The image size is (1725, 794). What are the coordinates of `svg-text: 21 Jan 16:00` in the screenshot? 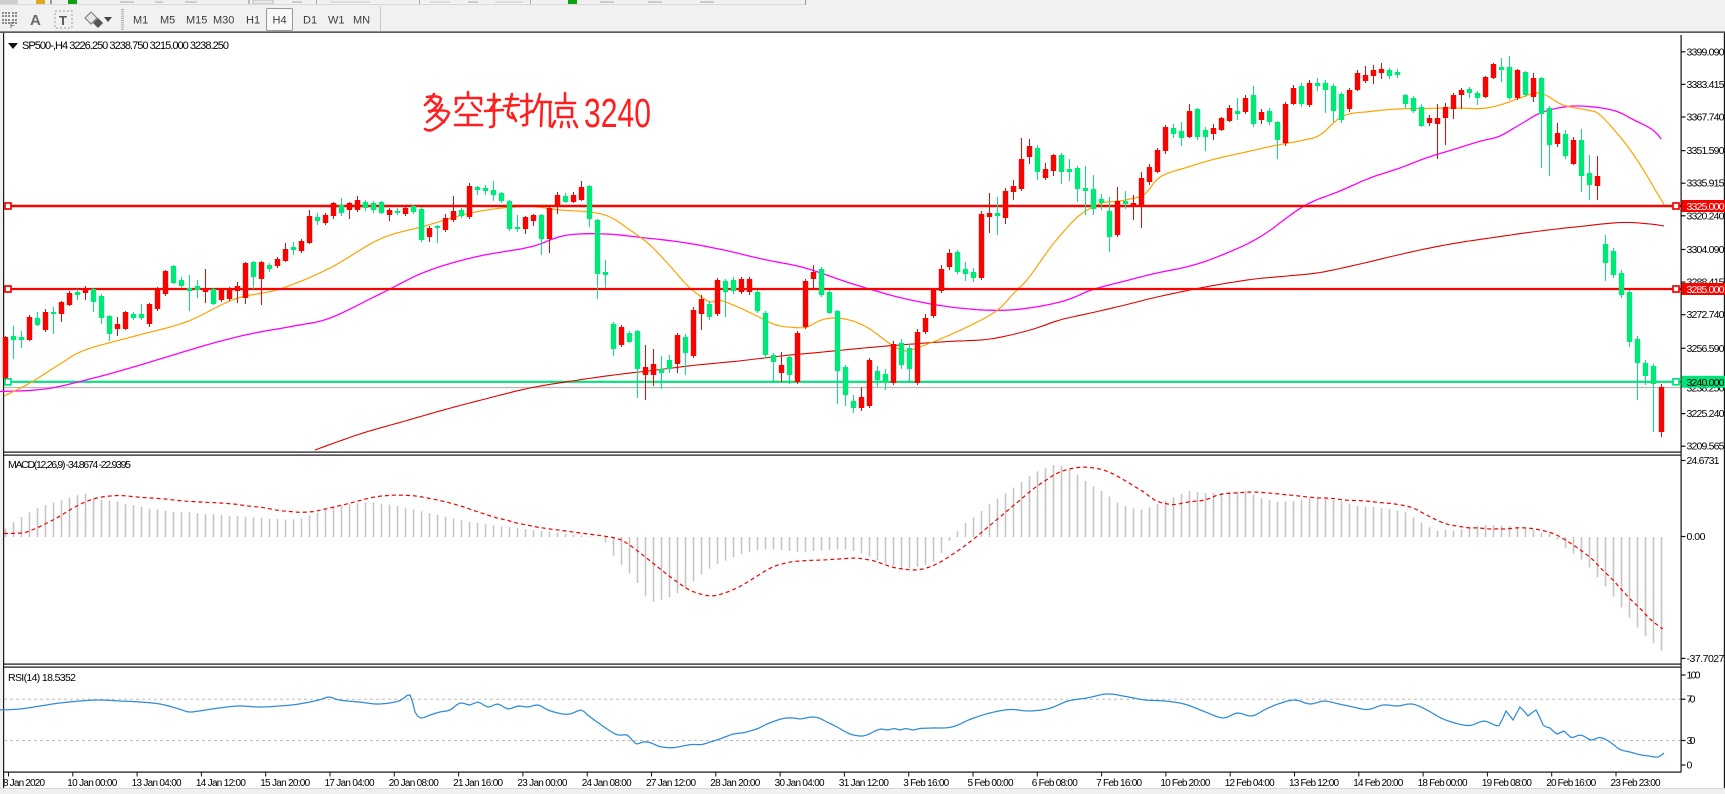 It's located at (478, 783).